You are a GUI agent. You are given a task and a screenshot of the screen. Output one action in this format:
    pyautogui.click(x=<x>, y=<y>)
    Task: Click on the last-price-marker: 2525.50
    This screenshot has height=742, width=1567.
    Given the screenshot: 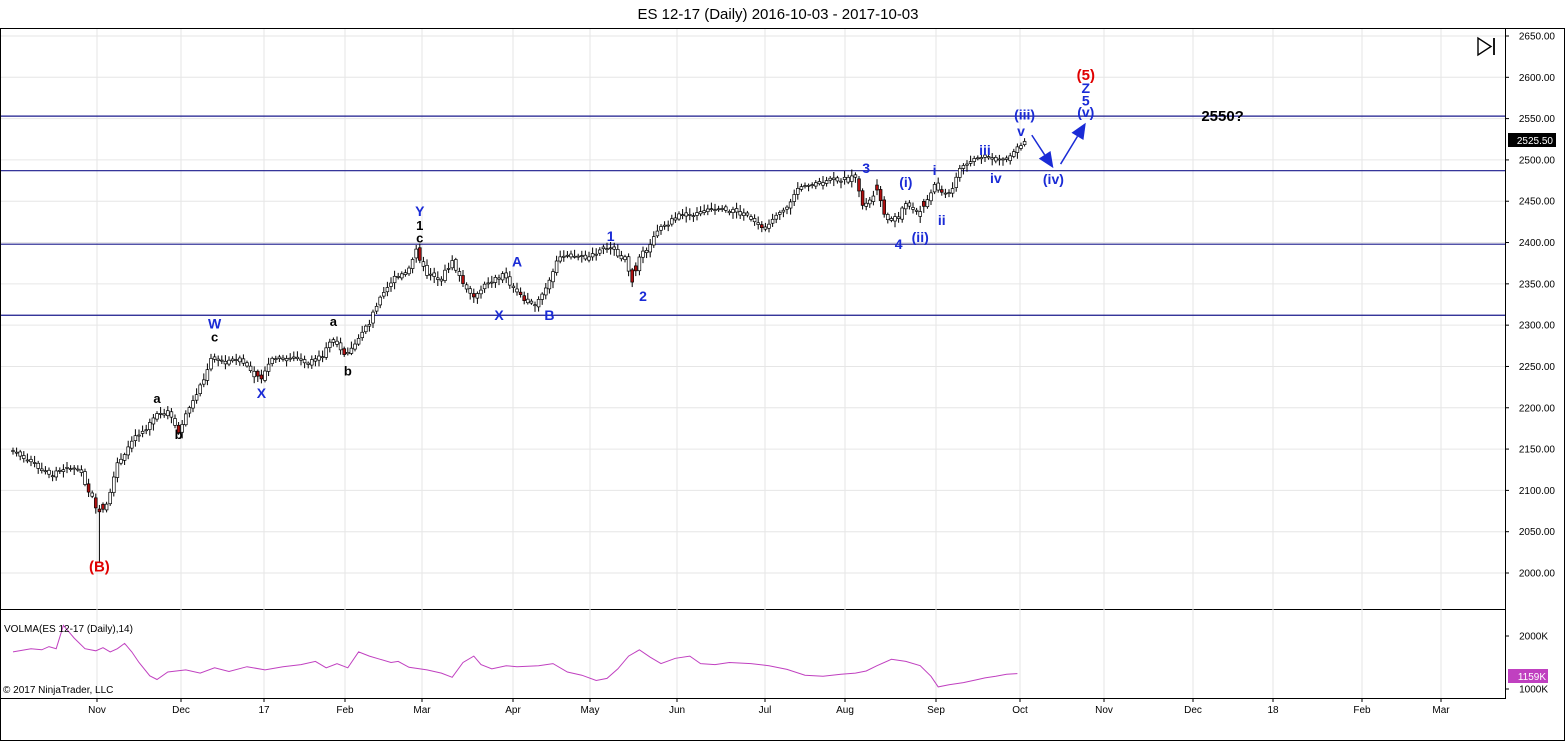 What is the action you would take?
    pyautogui.click(x=1532, y=140)
    